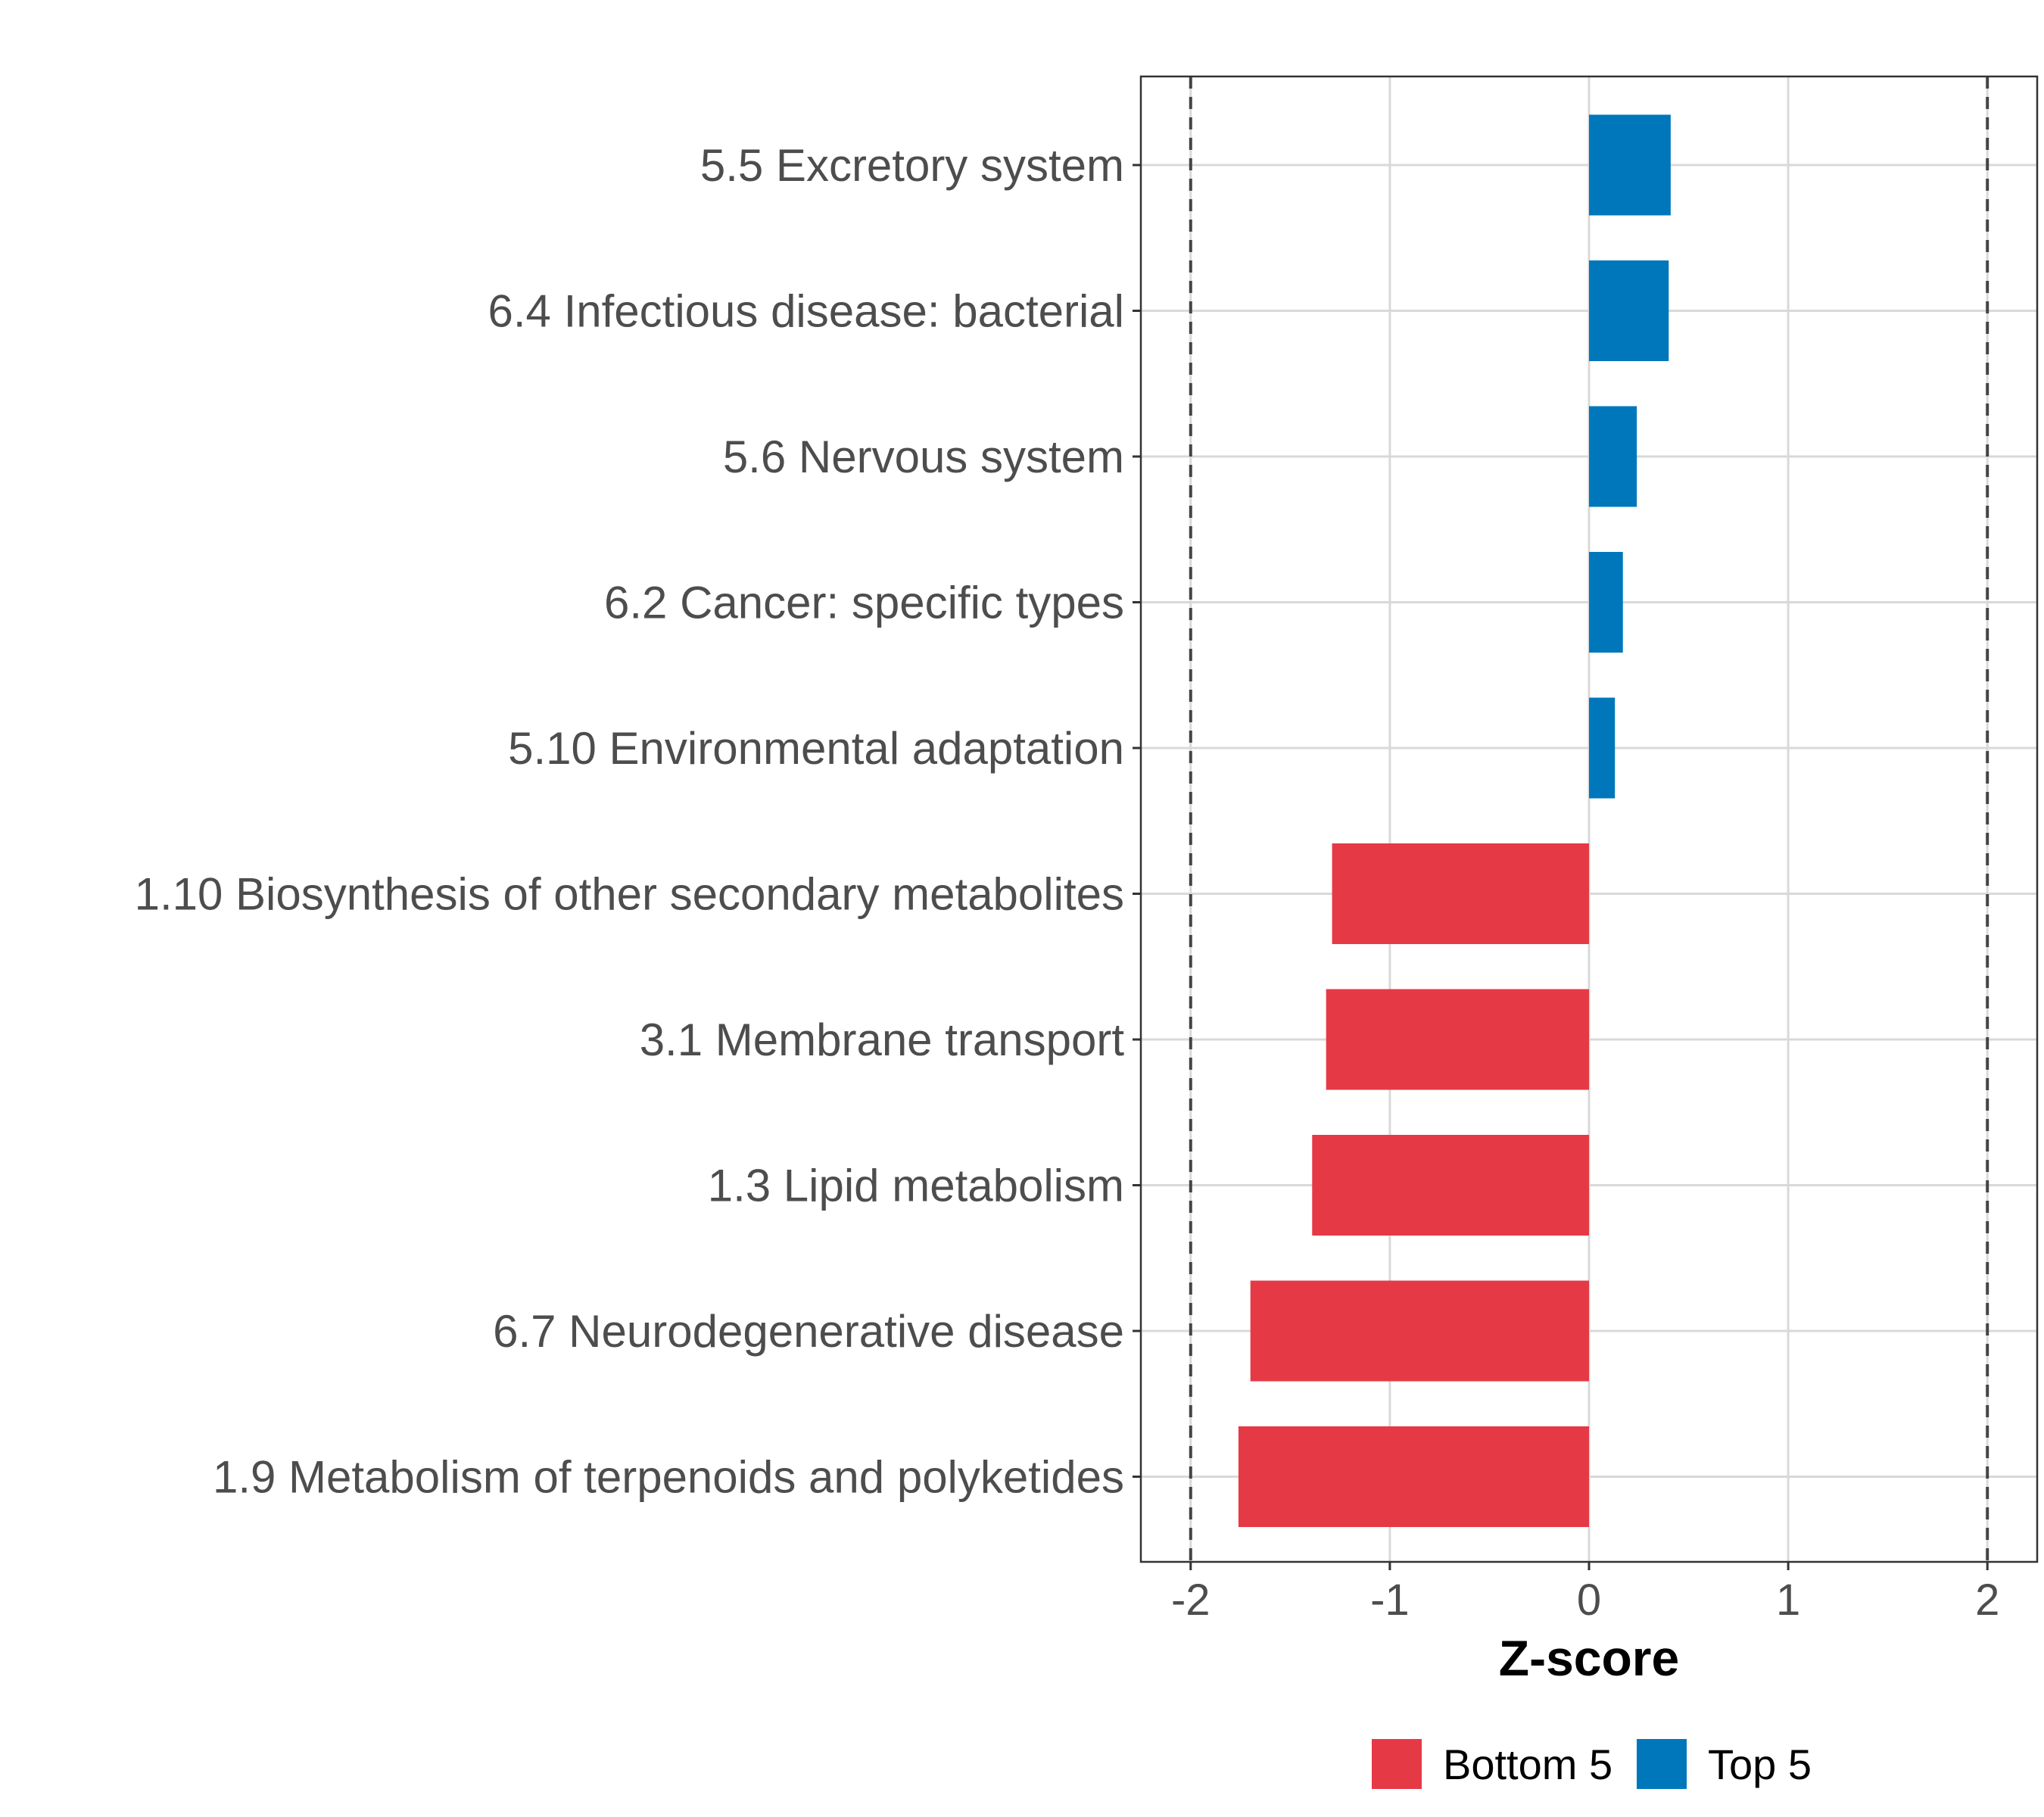 This screenshot has height=1817, width=2044. I want to click on legend-label: Top 5, so click(1760, 1764).